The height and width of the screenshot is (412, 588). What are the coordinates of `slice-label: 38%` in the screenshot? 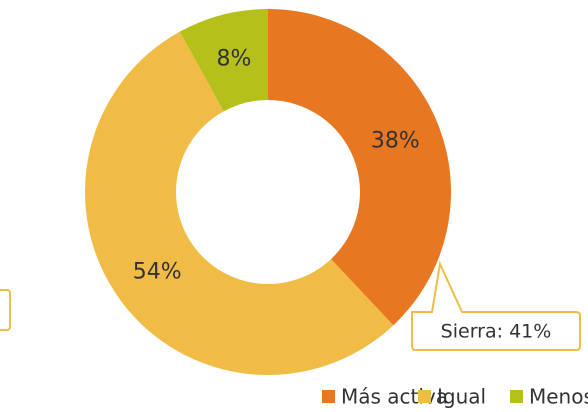 It's located at (395, 141).